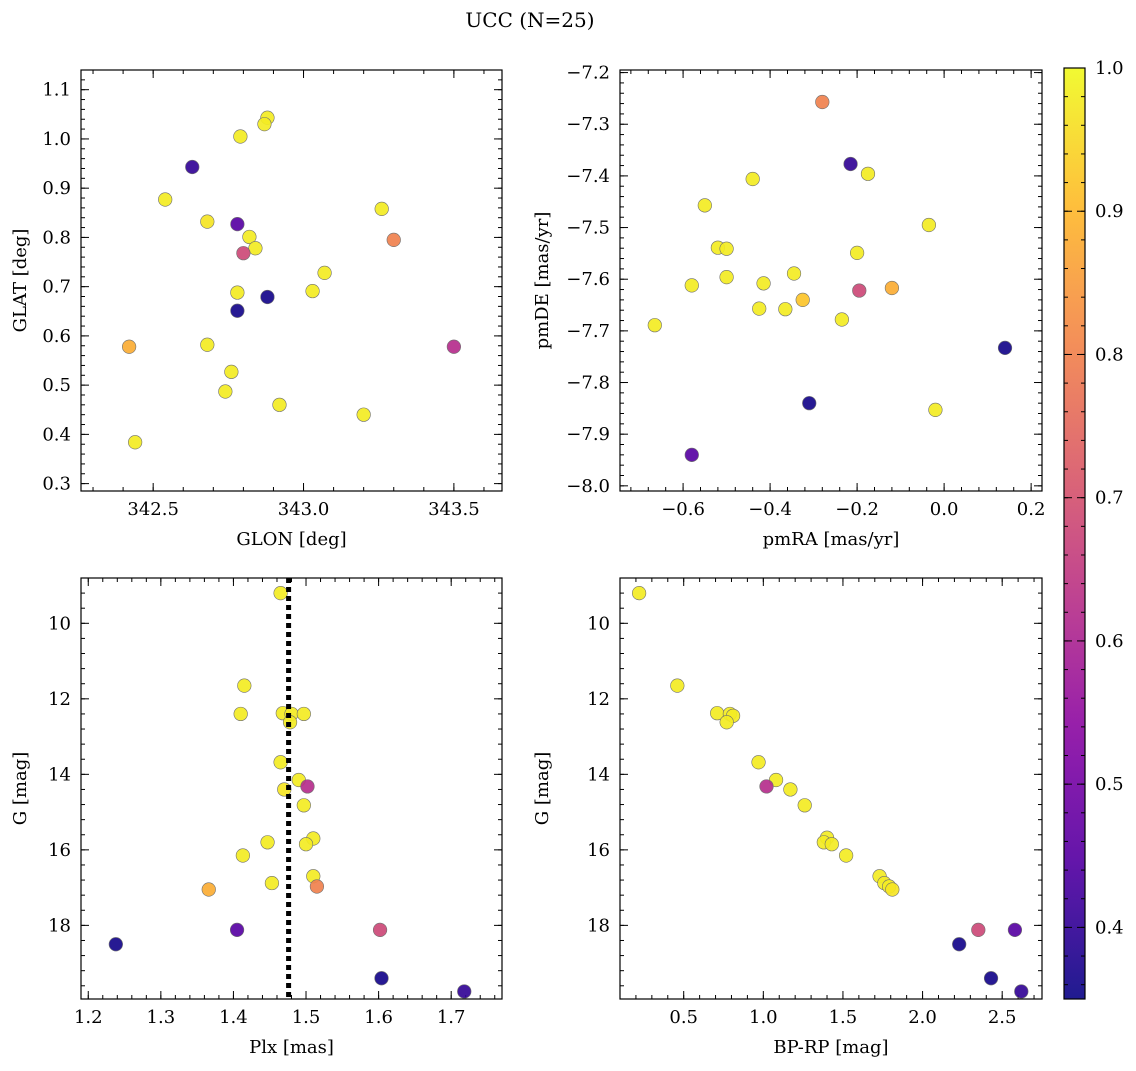  What do you see at coordinates (588, 73) in the screenshot?
I see `y-tick-label: −7.2` at bounding box center [588, 73].